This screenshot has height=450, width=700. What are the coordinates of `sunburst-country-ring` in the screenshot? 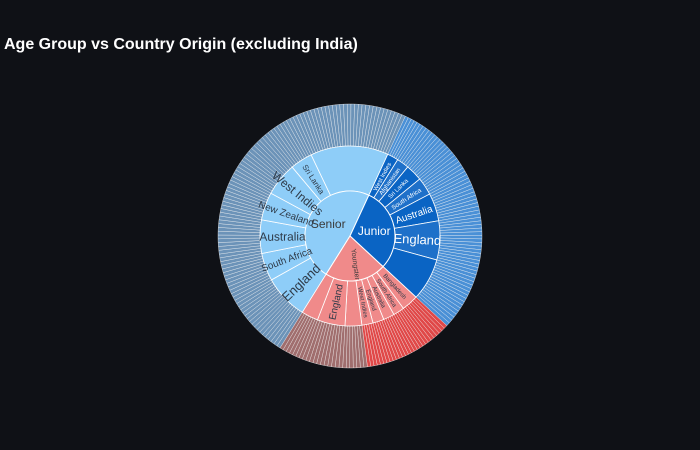 It's located at (350, 236).